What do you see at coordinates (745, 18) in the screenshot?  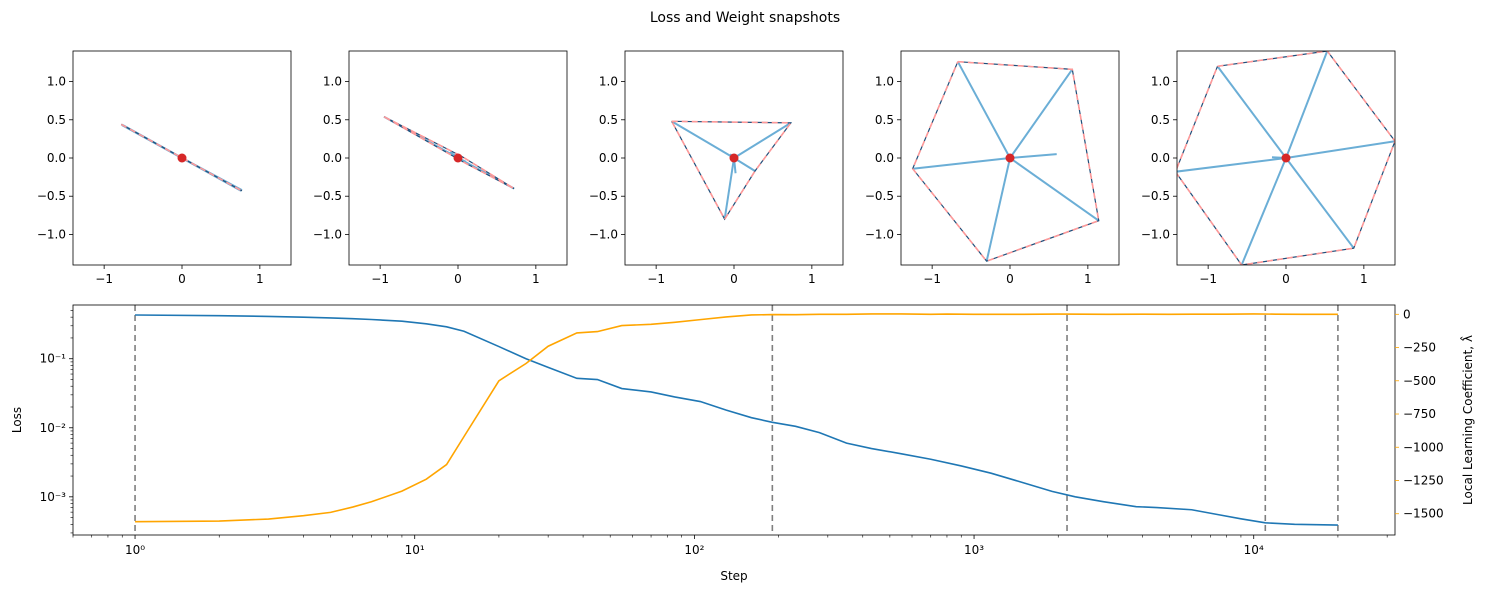 I see `figure-title: Loss and Weight snapshots` at bounding box center [745, 18].